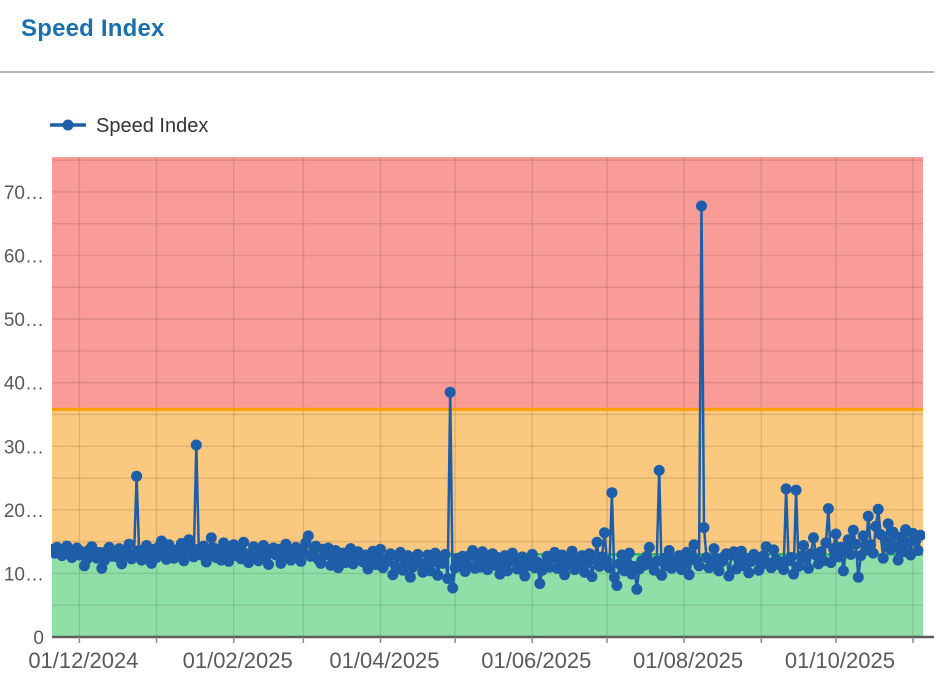 The height and width of the screenshot is (696, 934). I want to click on page-title: Speed Index, so click(93, 28).